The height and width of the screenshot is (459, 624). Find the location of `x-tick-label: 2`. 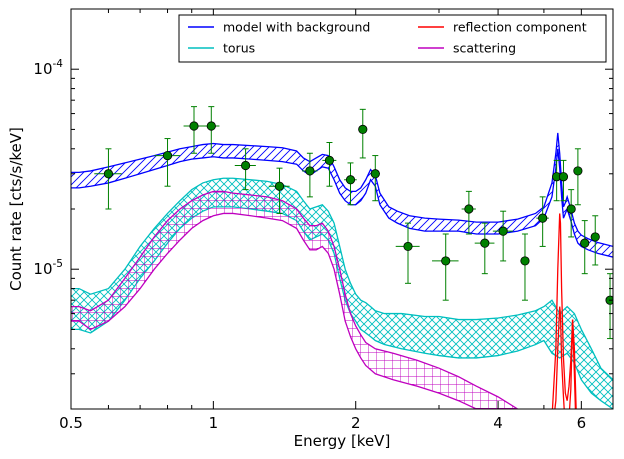

x-tick-label: 2 is located at coordinates (356, 423).